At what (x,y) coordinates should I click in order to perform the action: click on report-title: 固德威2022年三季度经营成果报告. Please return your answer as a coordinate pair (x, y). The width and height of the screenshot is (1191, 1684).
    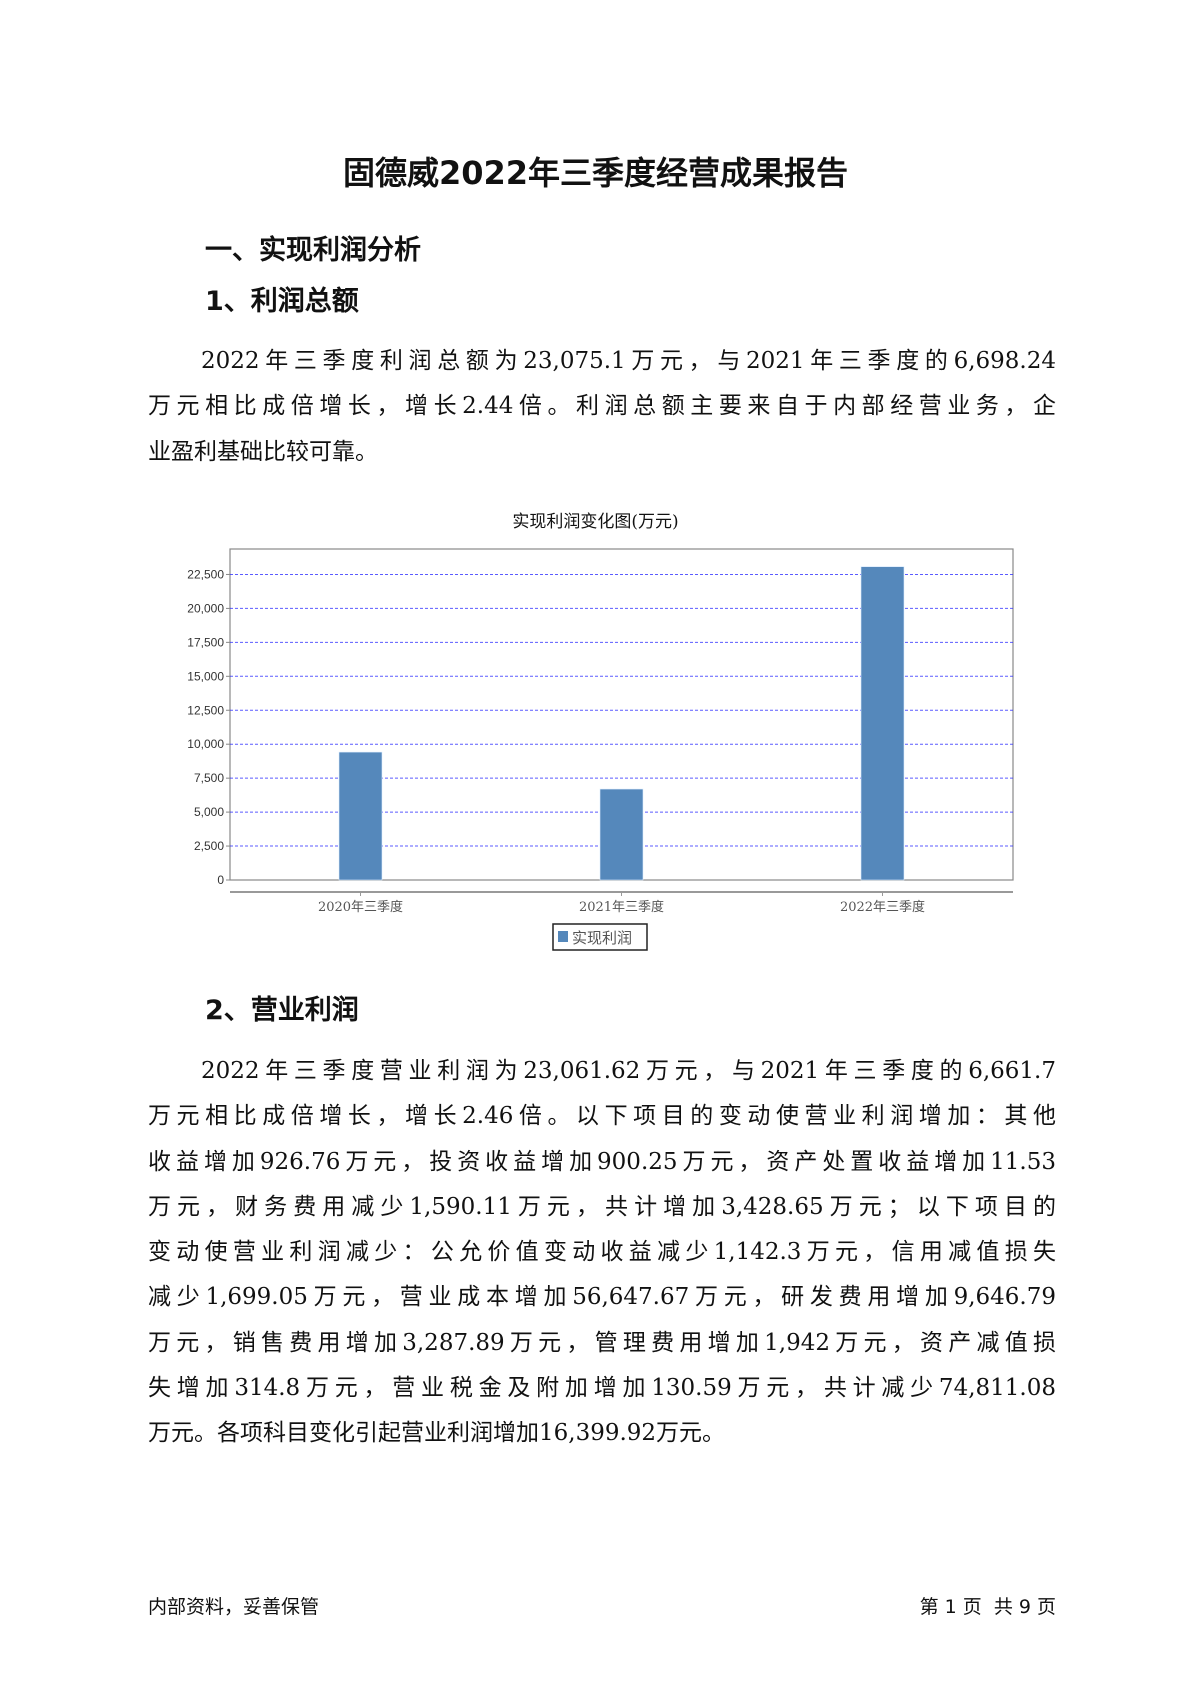
    Looking at the image, I should click on (595, 173).